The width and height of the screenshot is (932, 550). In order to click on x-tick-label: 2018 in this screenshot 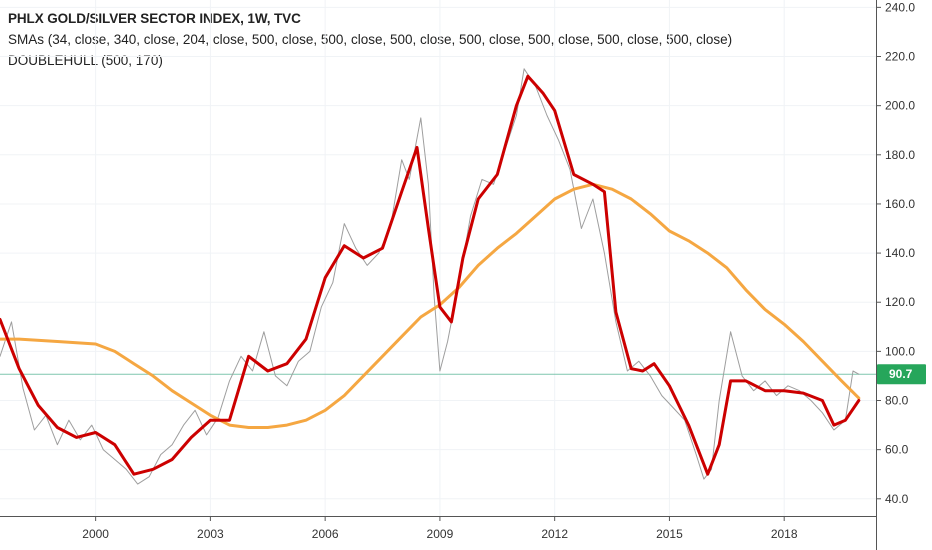, I will do `click(784, 534)`.